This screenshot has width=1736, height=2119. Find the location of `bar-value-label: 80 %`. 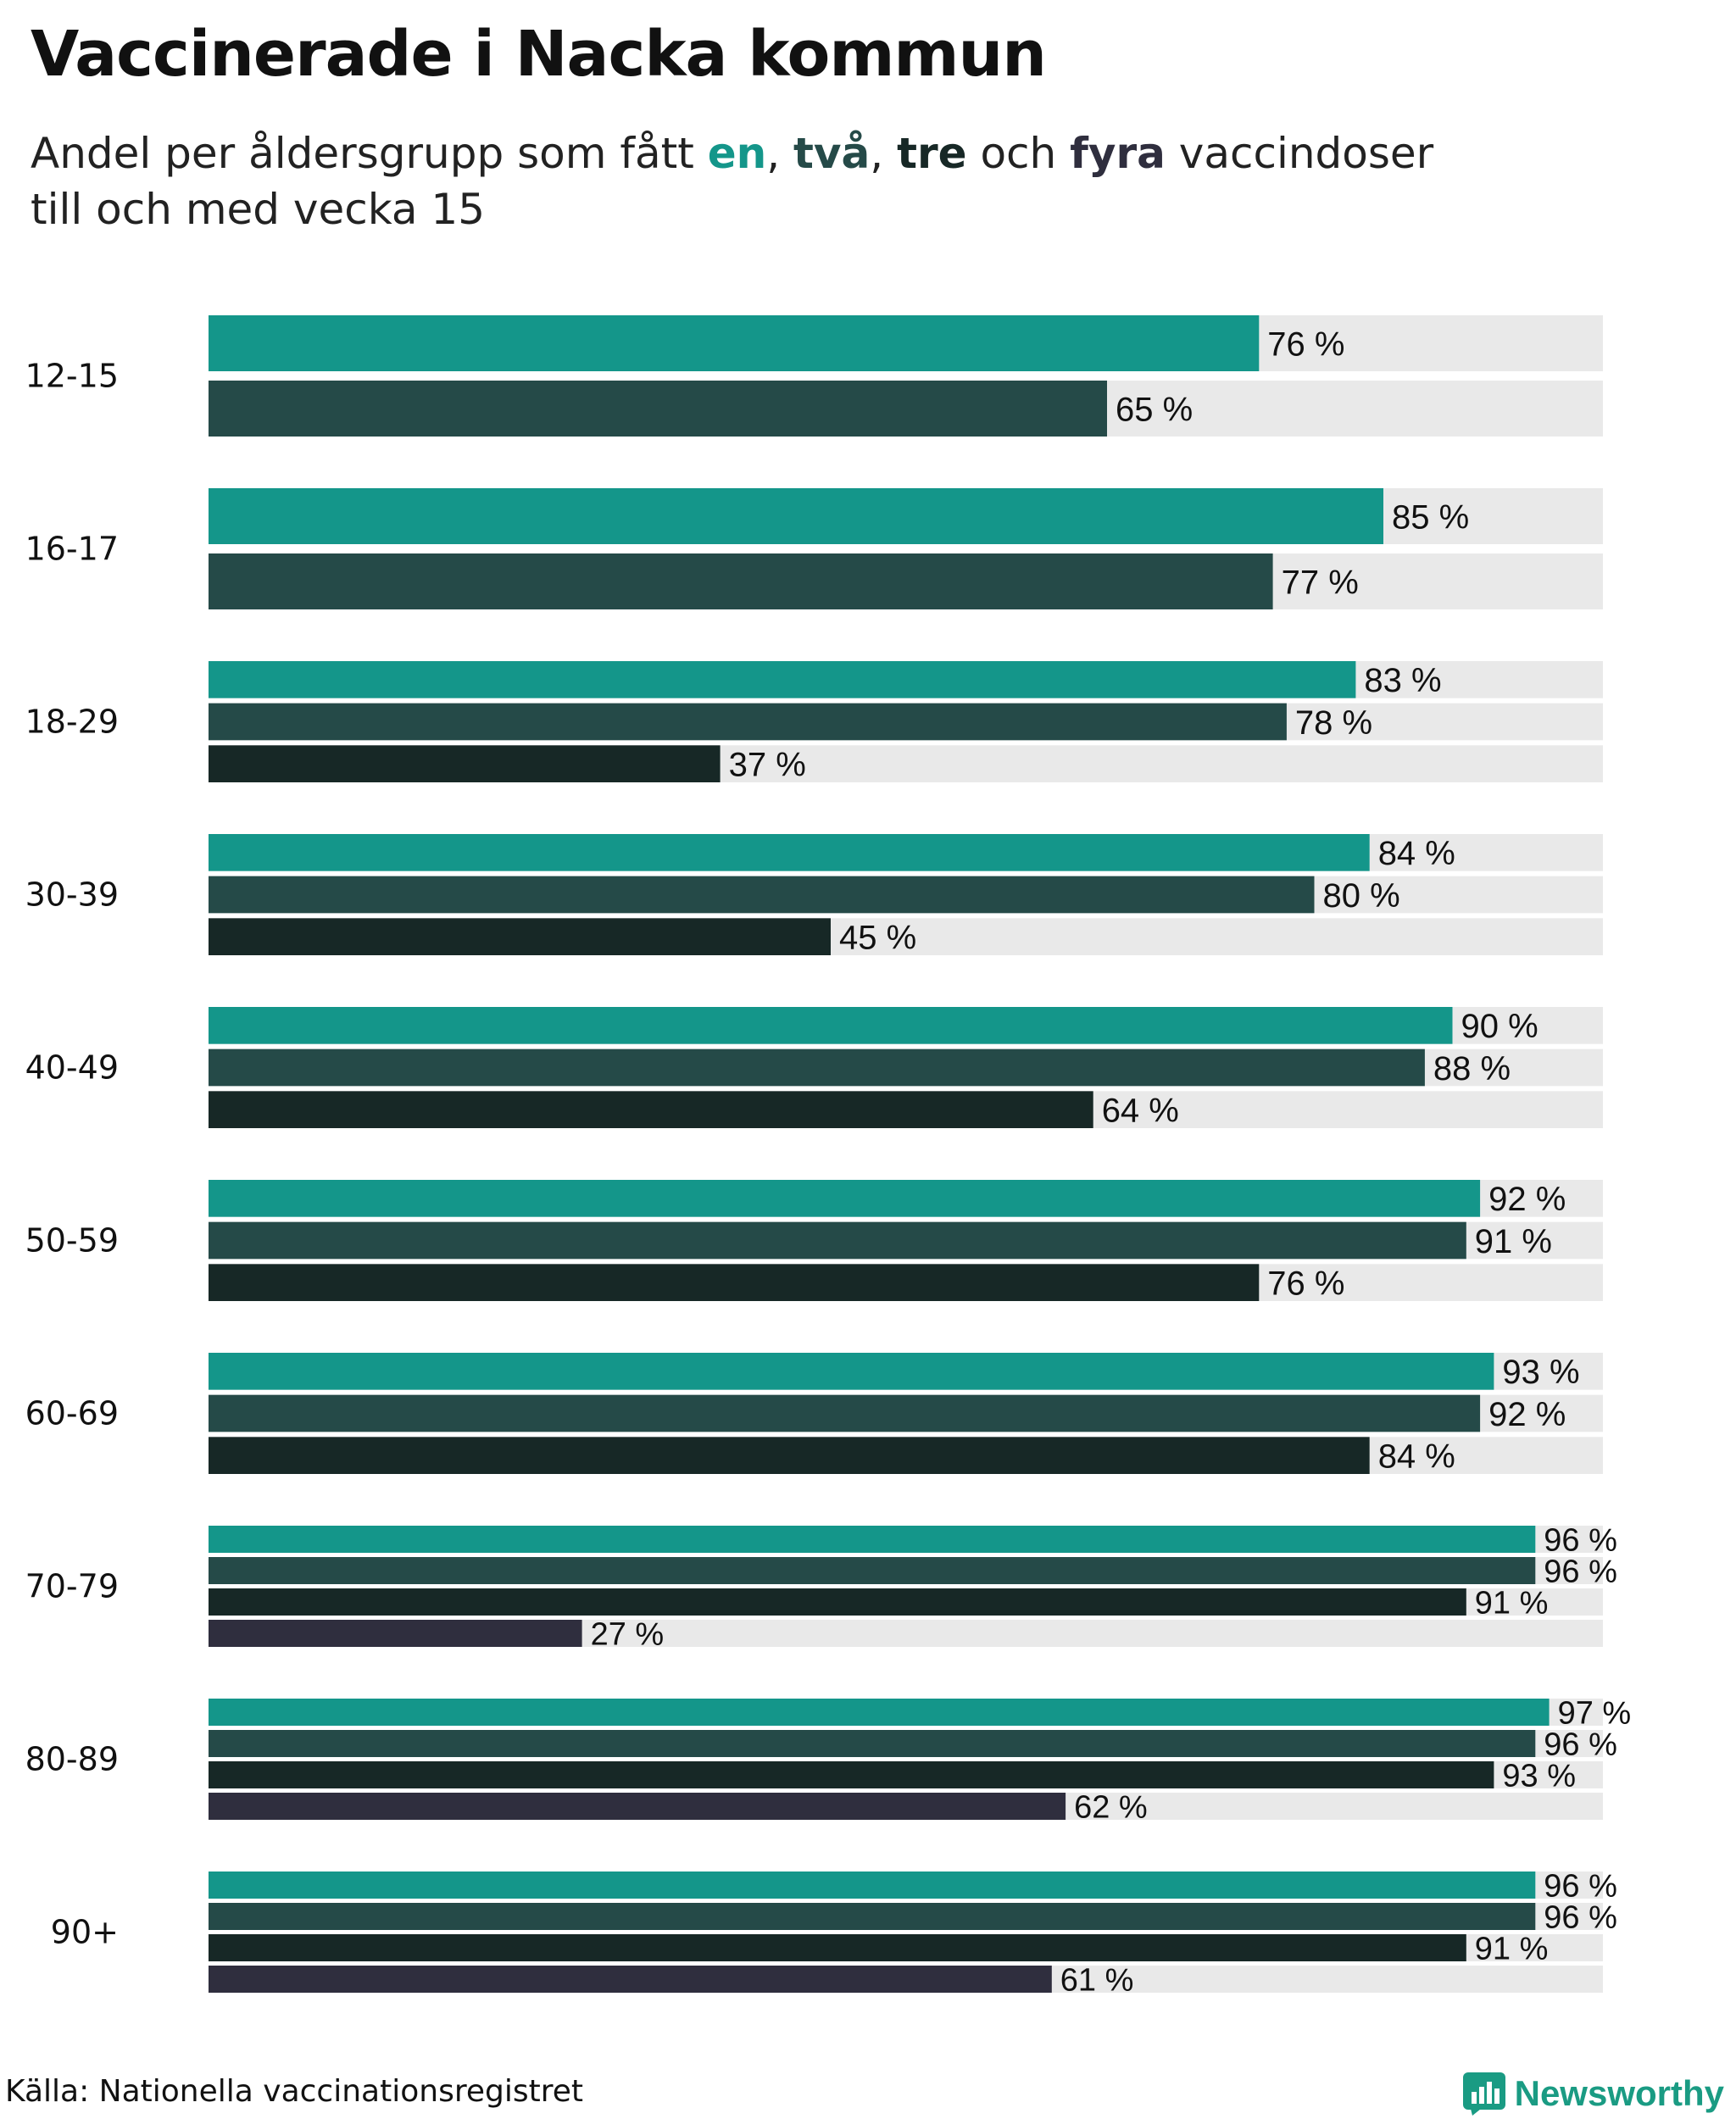

bar-value-label: 80 % is located at coordinates (1361, 896).